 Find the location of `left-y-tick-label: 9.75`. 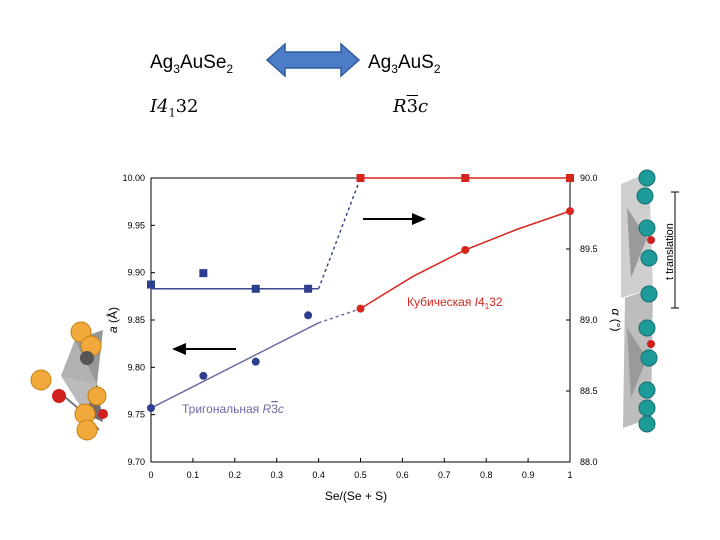

left-y-tick-label: 9.75 is located at coordinates (136, 415).